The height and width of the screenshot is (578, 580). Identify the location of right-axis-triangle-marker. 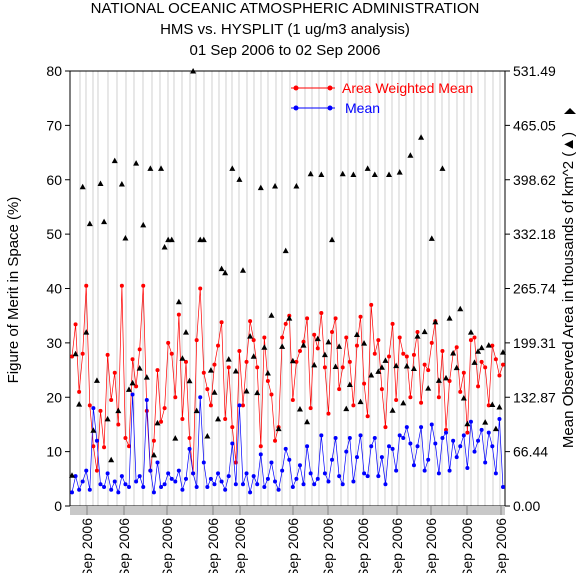
(570, 111).